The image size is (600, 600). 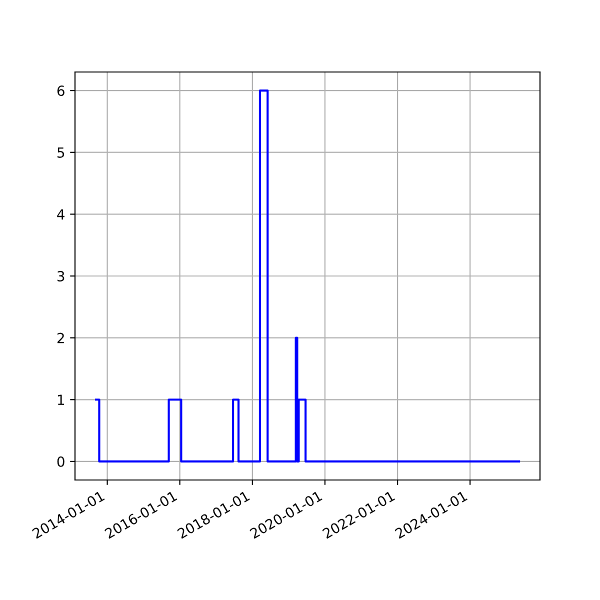 What do you see at coordinates (61, 153) in the screenshot?
I see `y-tick-label: 5` at bounding box center [61, 153].